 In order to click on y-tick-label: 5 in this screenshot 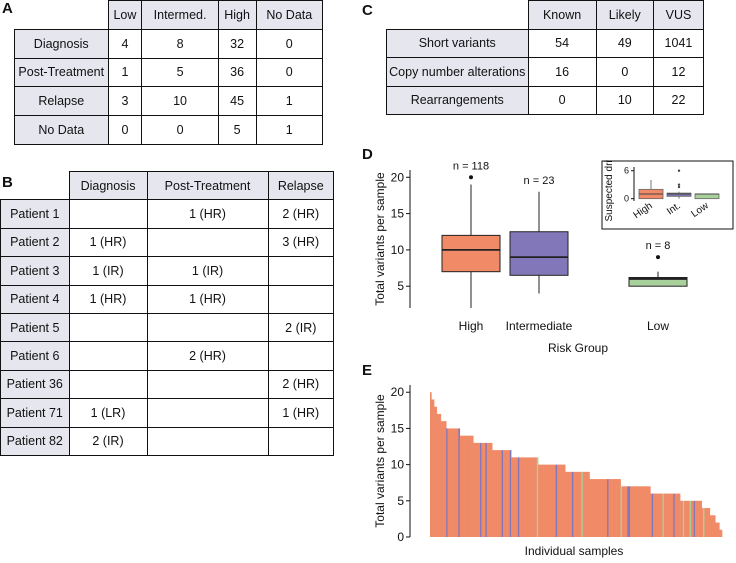, I will do `click(400, 501)`.